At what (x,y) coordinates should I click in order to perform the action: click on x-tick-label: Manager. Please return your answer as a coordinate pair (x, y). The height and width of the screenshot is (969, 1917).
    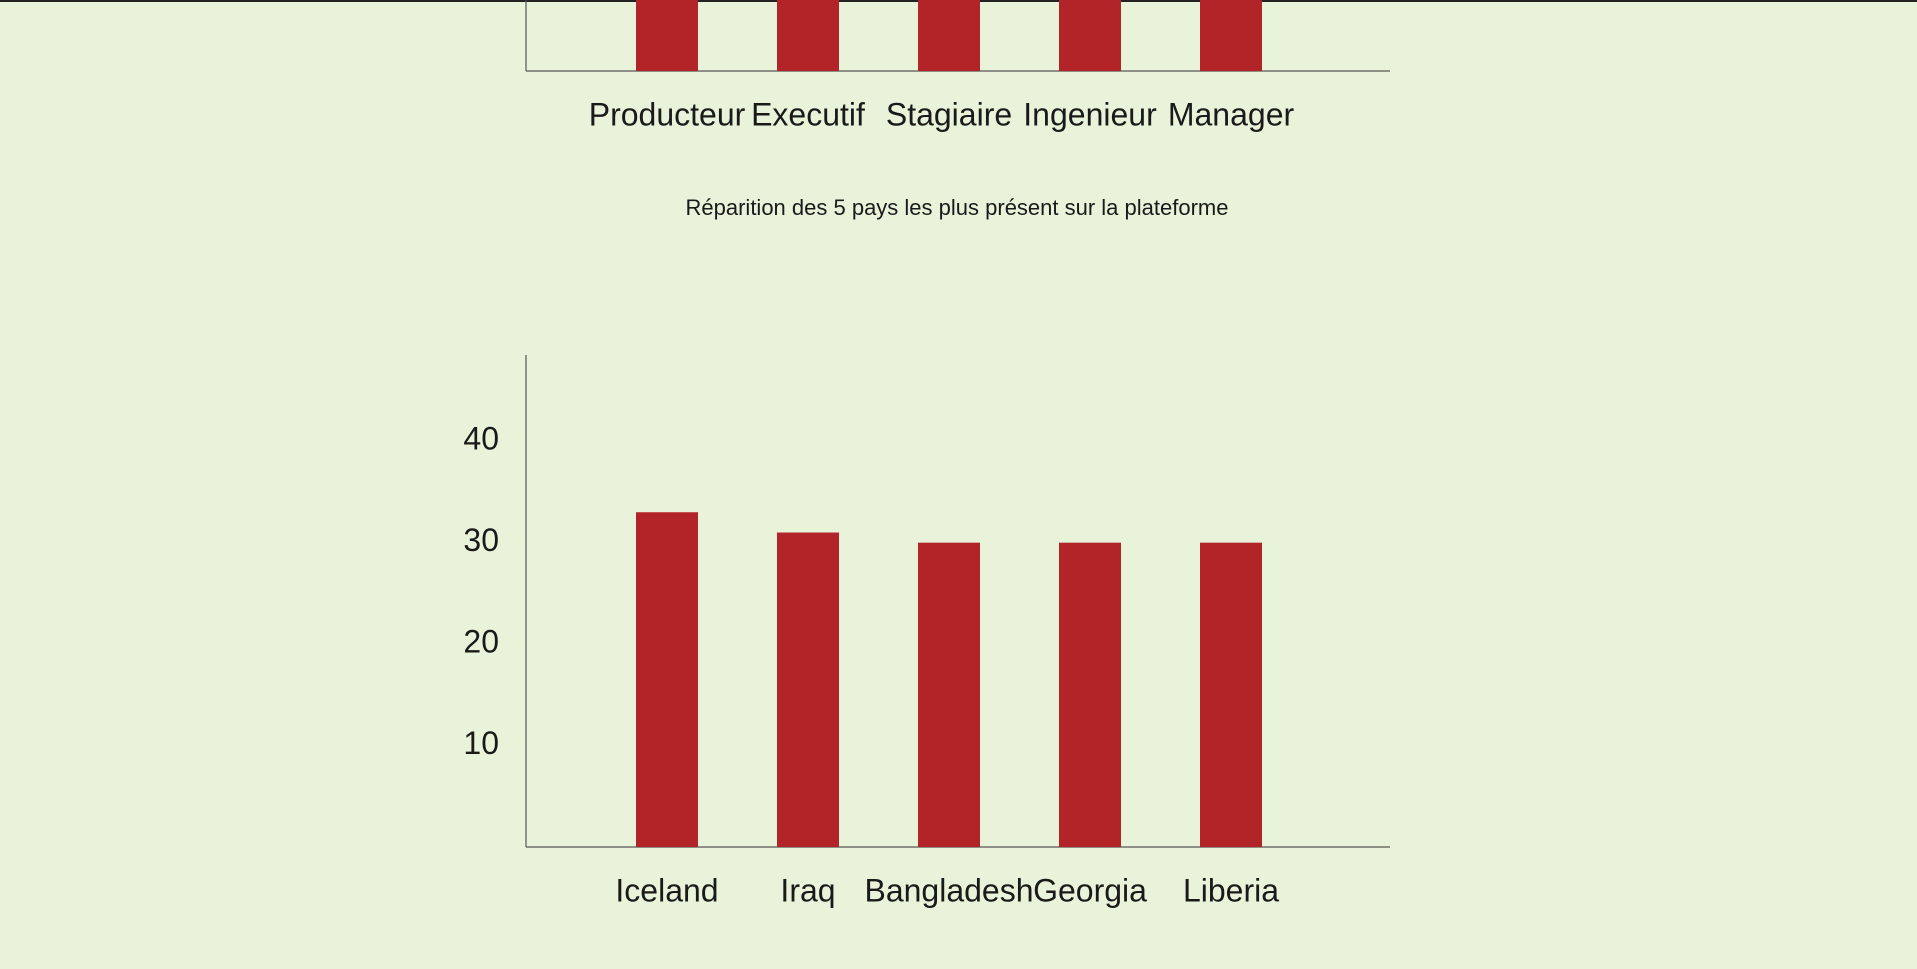
    Looking at the image, I should click on (1231, 114).